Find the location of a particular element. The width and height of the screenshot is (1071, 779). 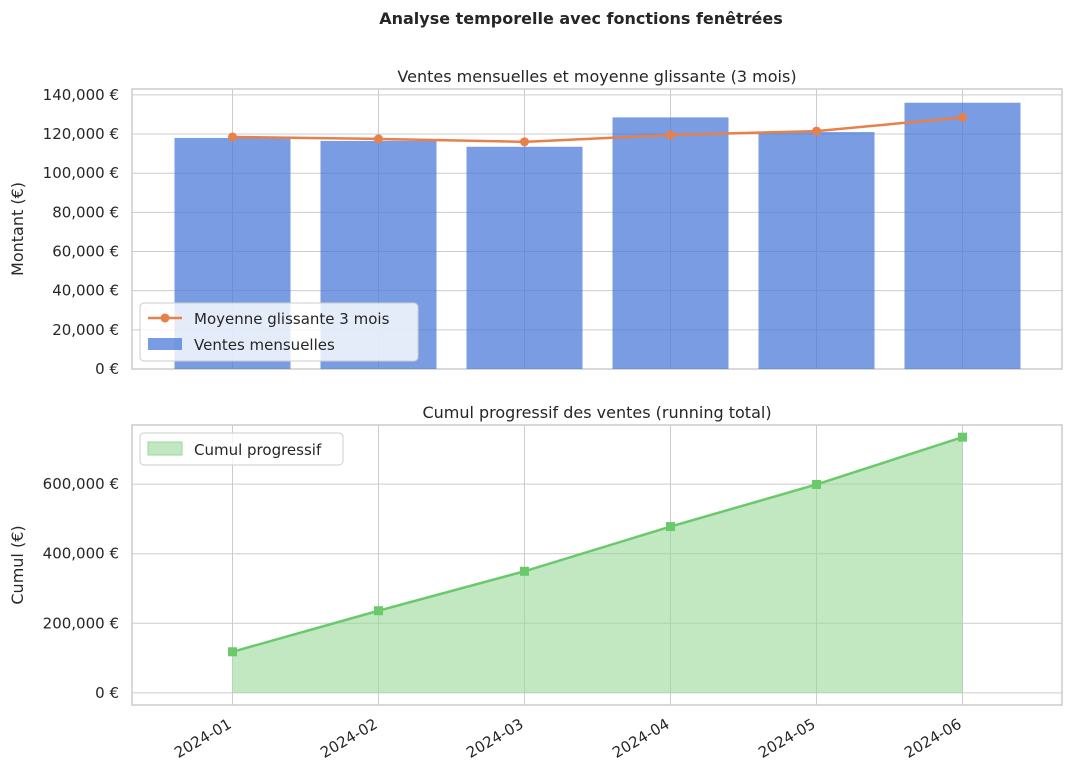

legend-bar-swatch-icon is located at coordinates (165, 344).